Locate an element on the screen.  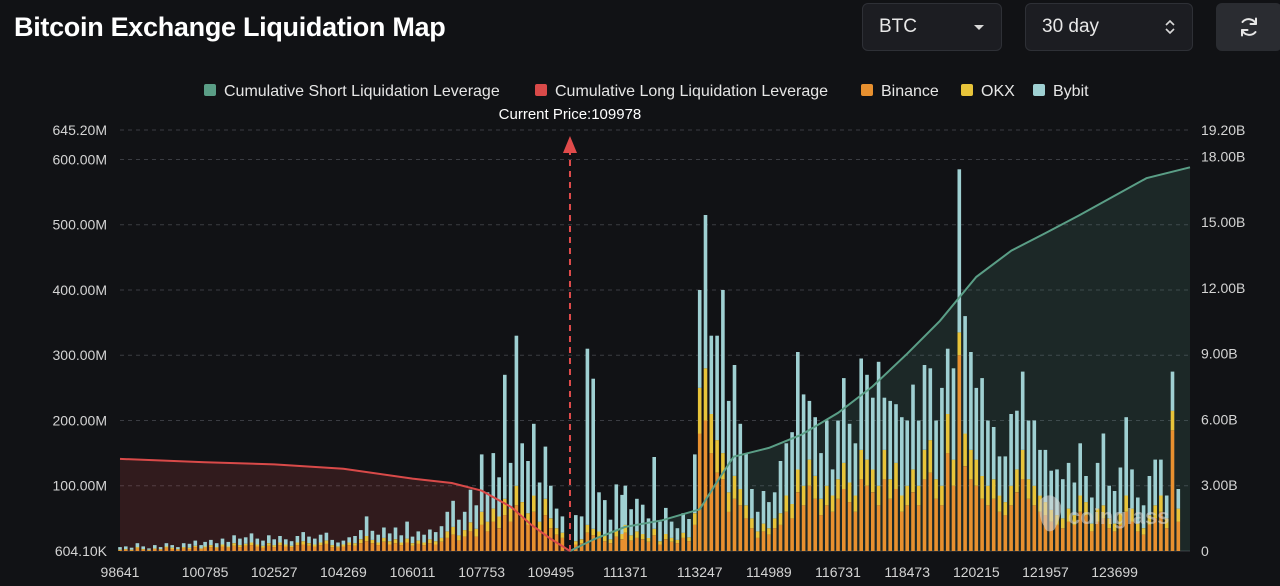
asset-select: BTC is located at coordinates (932, 27).